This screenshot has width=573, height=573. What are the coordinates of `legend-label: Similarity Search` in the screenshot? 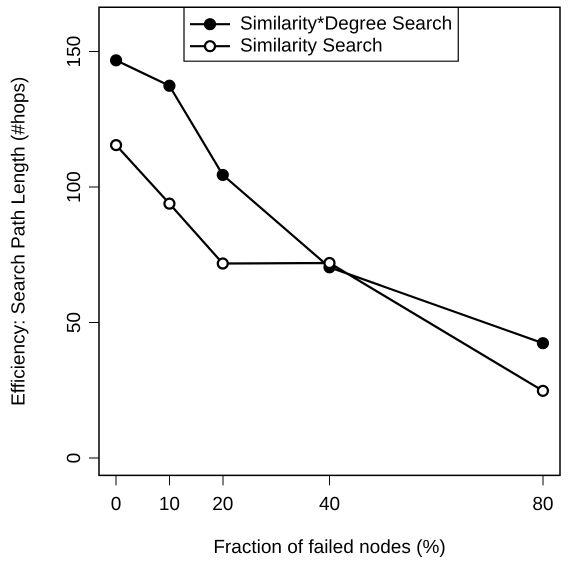 It's located at (311, 45).